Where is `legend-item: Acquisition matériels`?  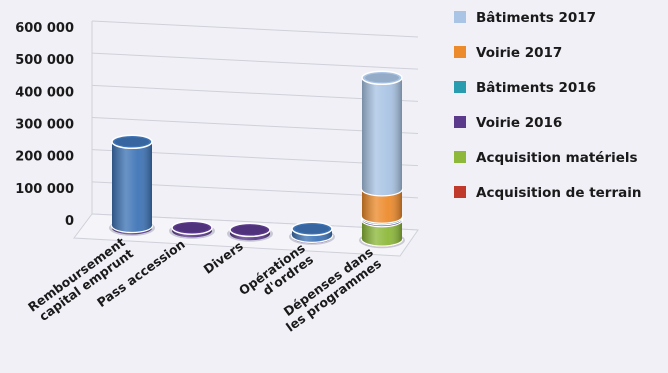 legend-item: Acquisition matériels is located at coordinates (546, 158).